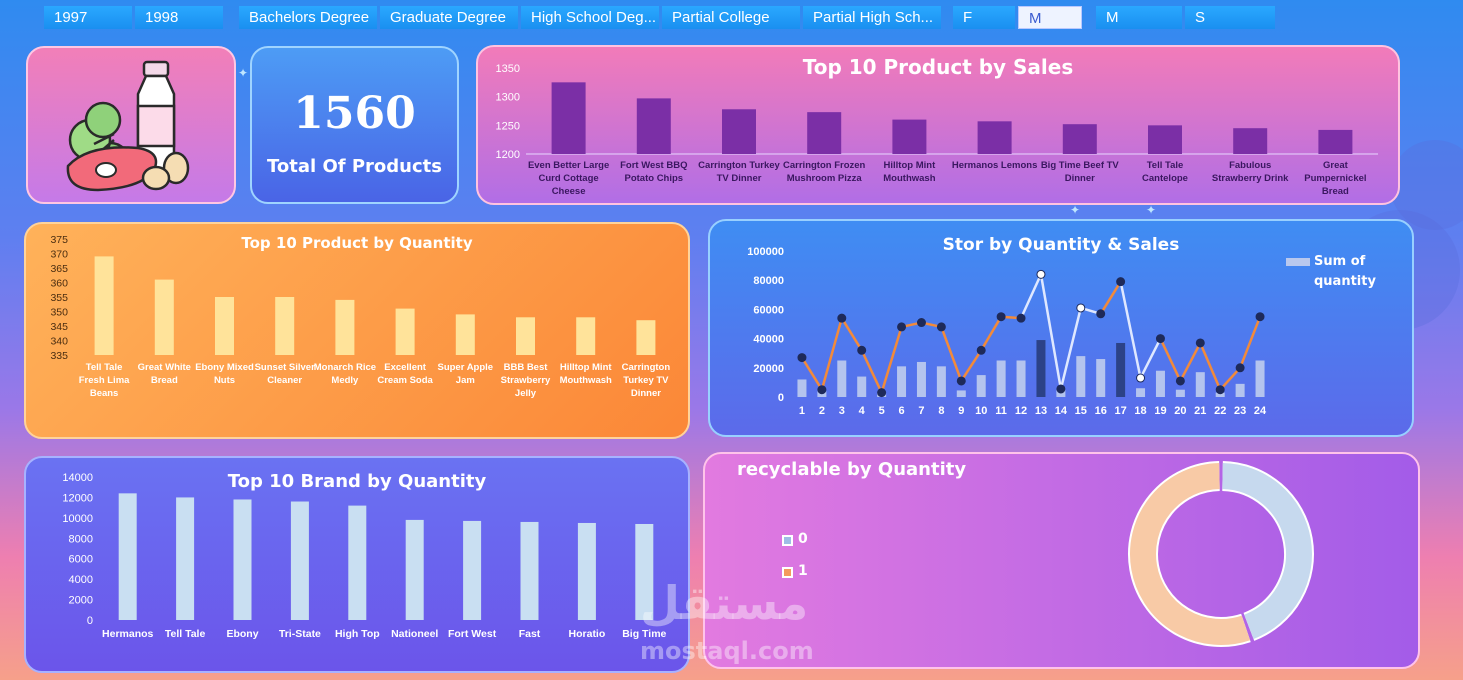 Image resolution: width=1463 pixels, height=680 pixels. I want to click on slicer-year-1997: 1997, so click(88, 17).